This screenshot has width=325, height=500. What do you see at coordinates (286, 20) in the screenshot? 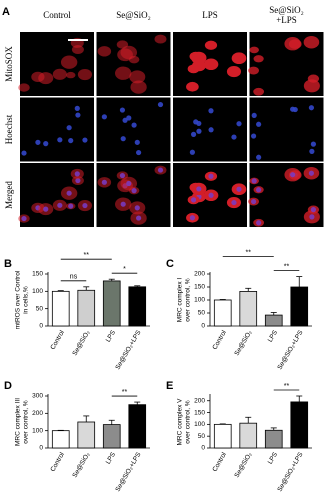
I see `column-header: +LPS` at bounding box center [286, 20].